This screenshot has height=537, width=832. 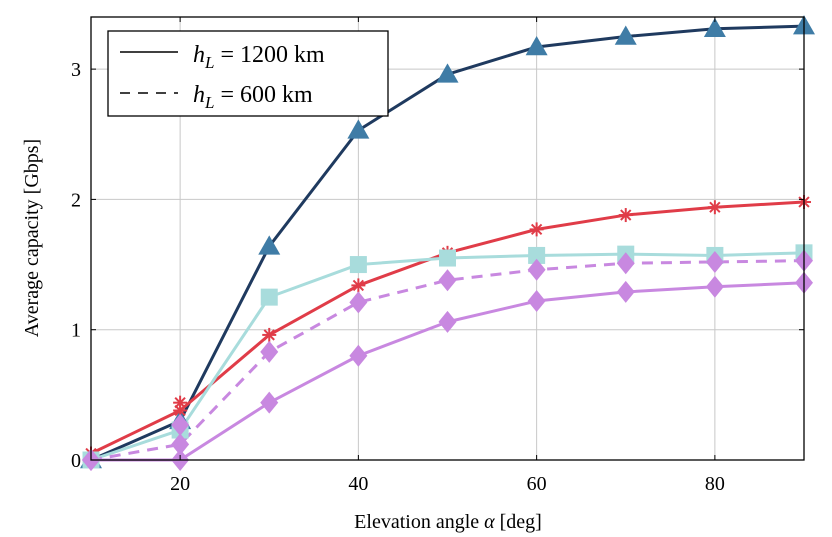 I want to click on x-tick-label: 60, so click(x=537, y=484).